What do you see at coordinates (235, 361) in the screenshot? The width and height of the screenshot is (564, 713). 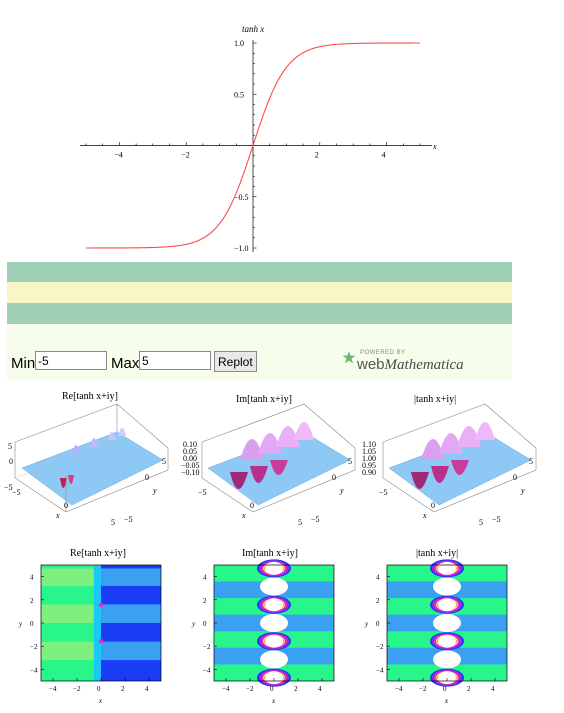 I see `replot-button: Replot` at bounding box center [235, 361].